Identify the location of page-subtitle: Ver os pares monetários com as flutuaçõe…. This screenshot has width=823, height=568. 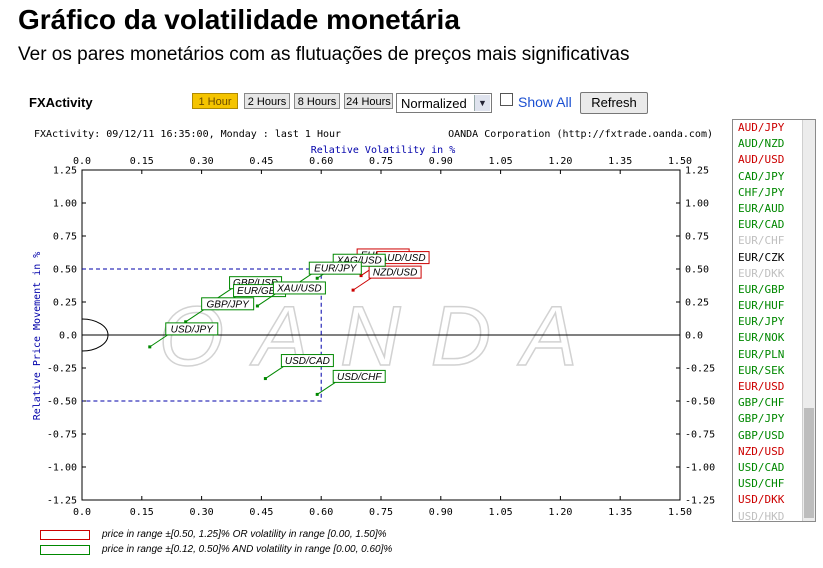
(324, 54).